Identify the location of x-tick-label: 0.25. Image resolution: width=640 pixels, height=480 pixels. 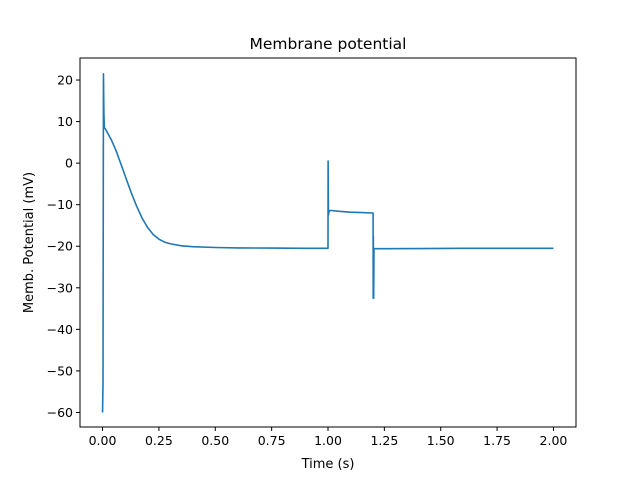
(159, 440).